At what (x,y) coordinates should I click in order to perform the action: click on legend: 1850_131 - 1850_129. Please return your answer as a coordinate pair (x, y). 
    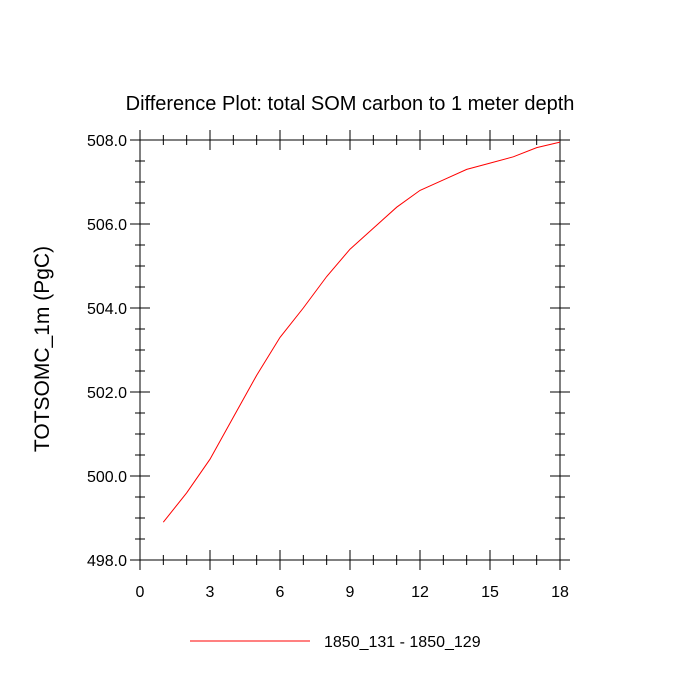
    Looking at the image, I should click on (335, 642).